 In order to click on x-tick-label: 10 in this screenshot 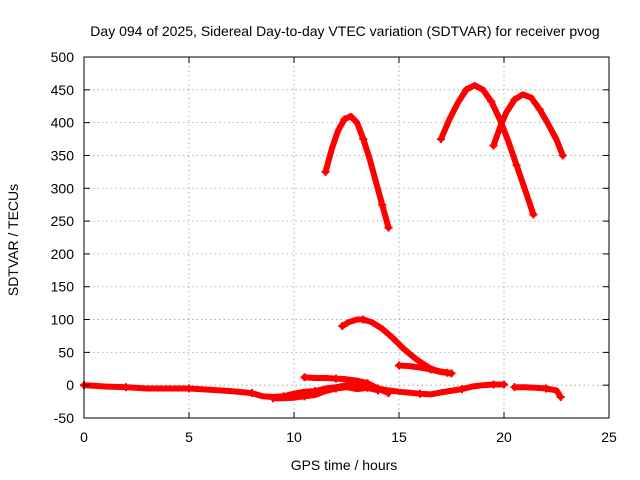, I will do `click(294, 437)`.